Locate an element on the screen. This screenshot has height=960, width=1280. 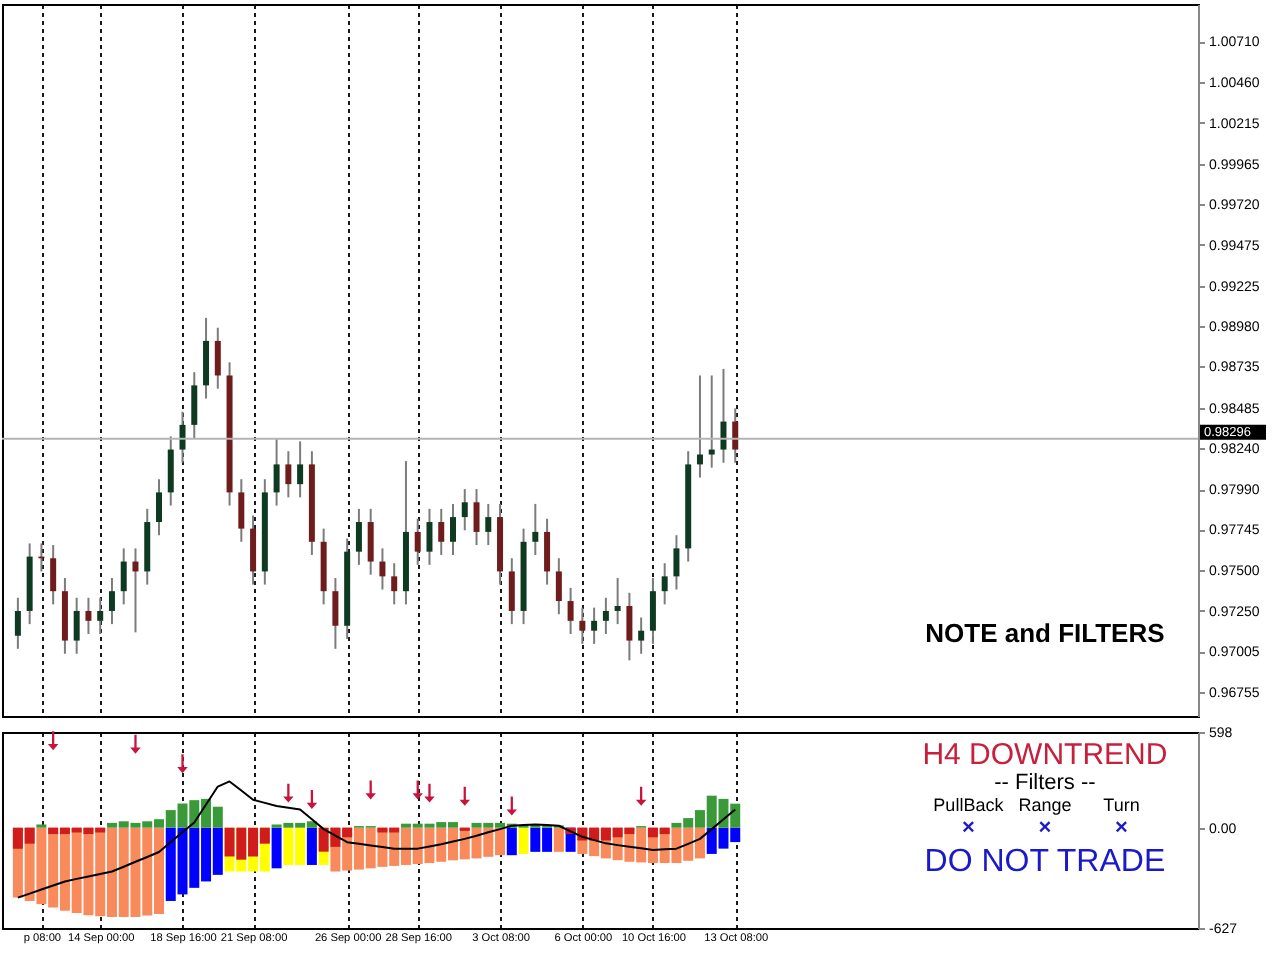
annotation: DO NOT TRADE is located at coordinates (1045, 862).